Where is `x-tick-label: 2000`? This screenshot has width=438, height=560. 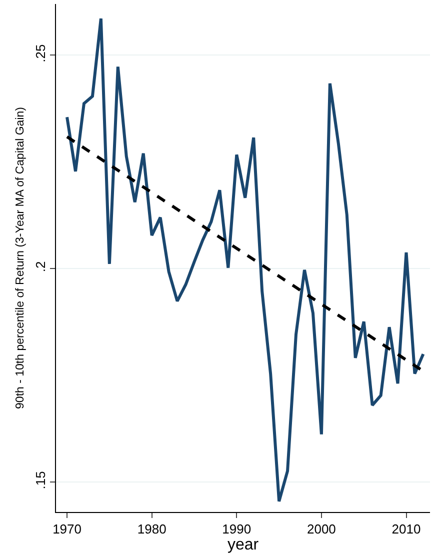
x-tick-label: 2000 is located at coordinates (321, 529).